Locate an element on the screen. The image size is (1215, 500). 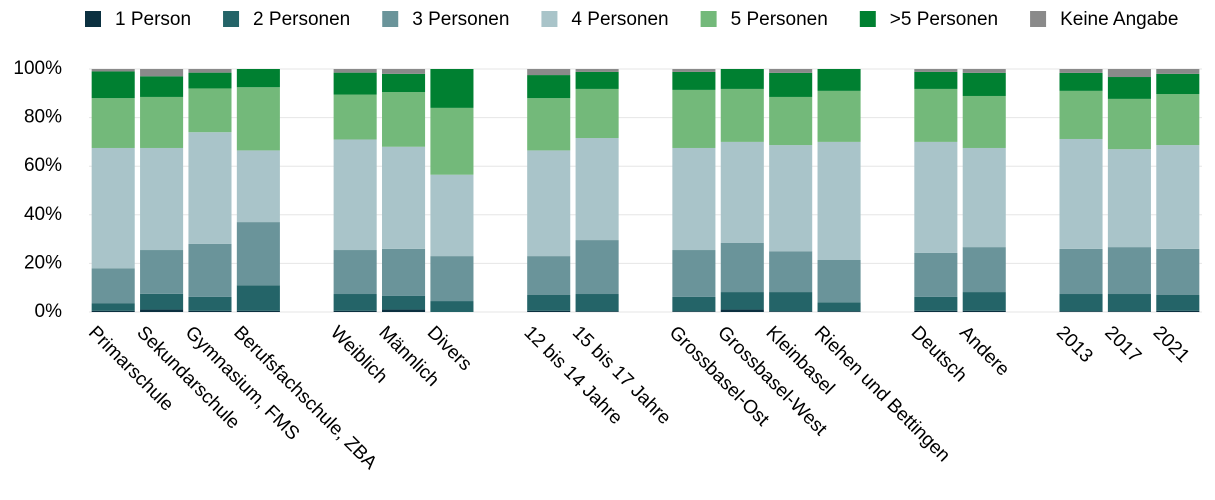
y-tick-label: 20% is located at coordinates (43, 262).